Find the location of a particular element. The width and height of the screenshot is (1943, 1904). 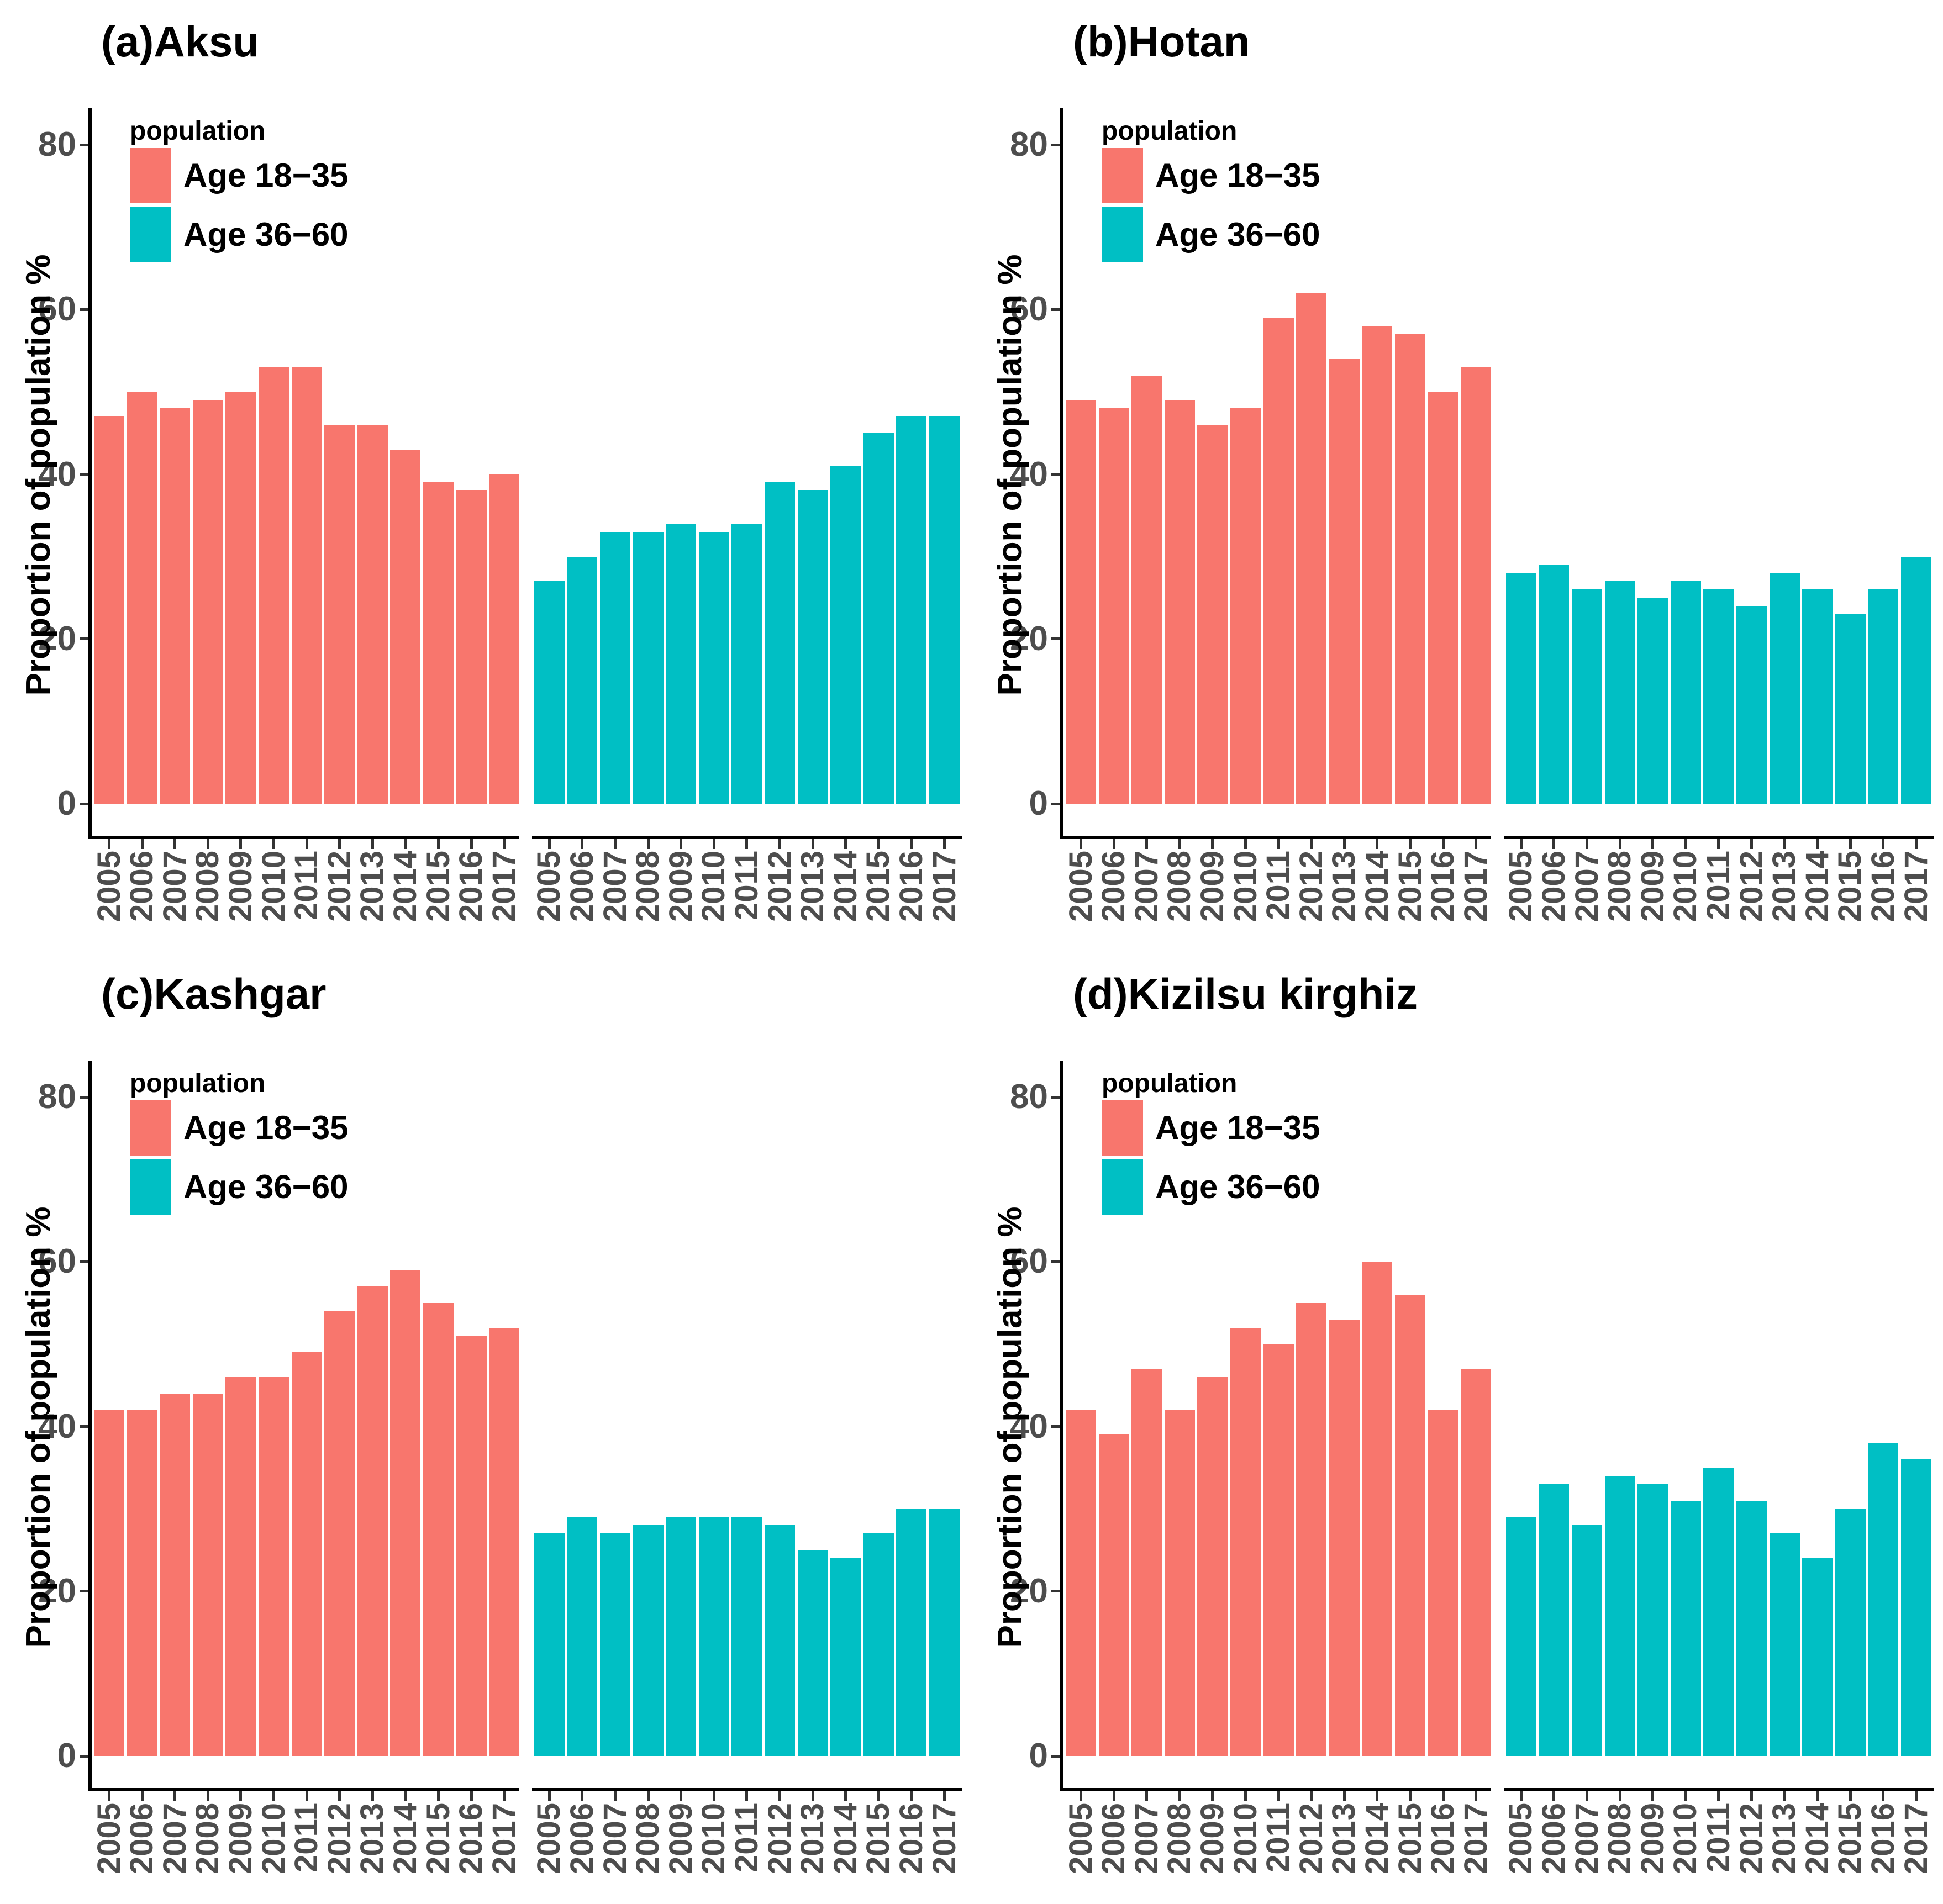

bar-age-18-35-2015 is located at coordinates (438, 643).